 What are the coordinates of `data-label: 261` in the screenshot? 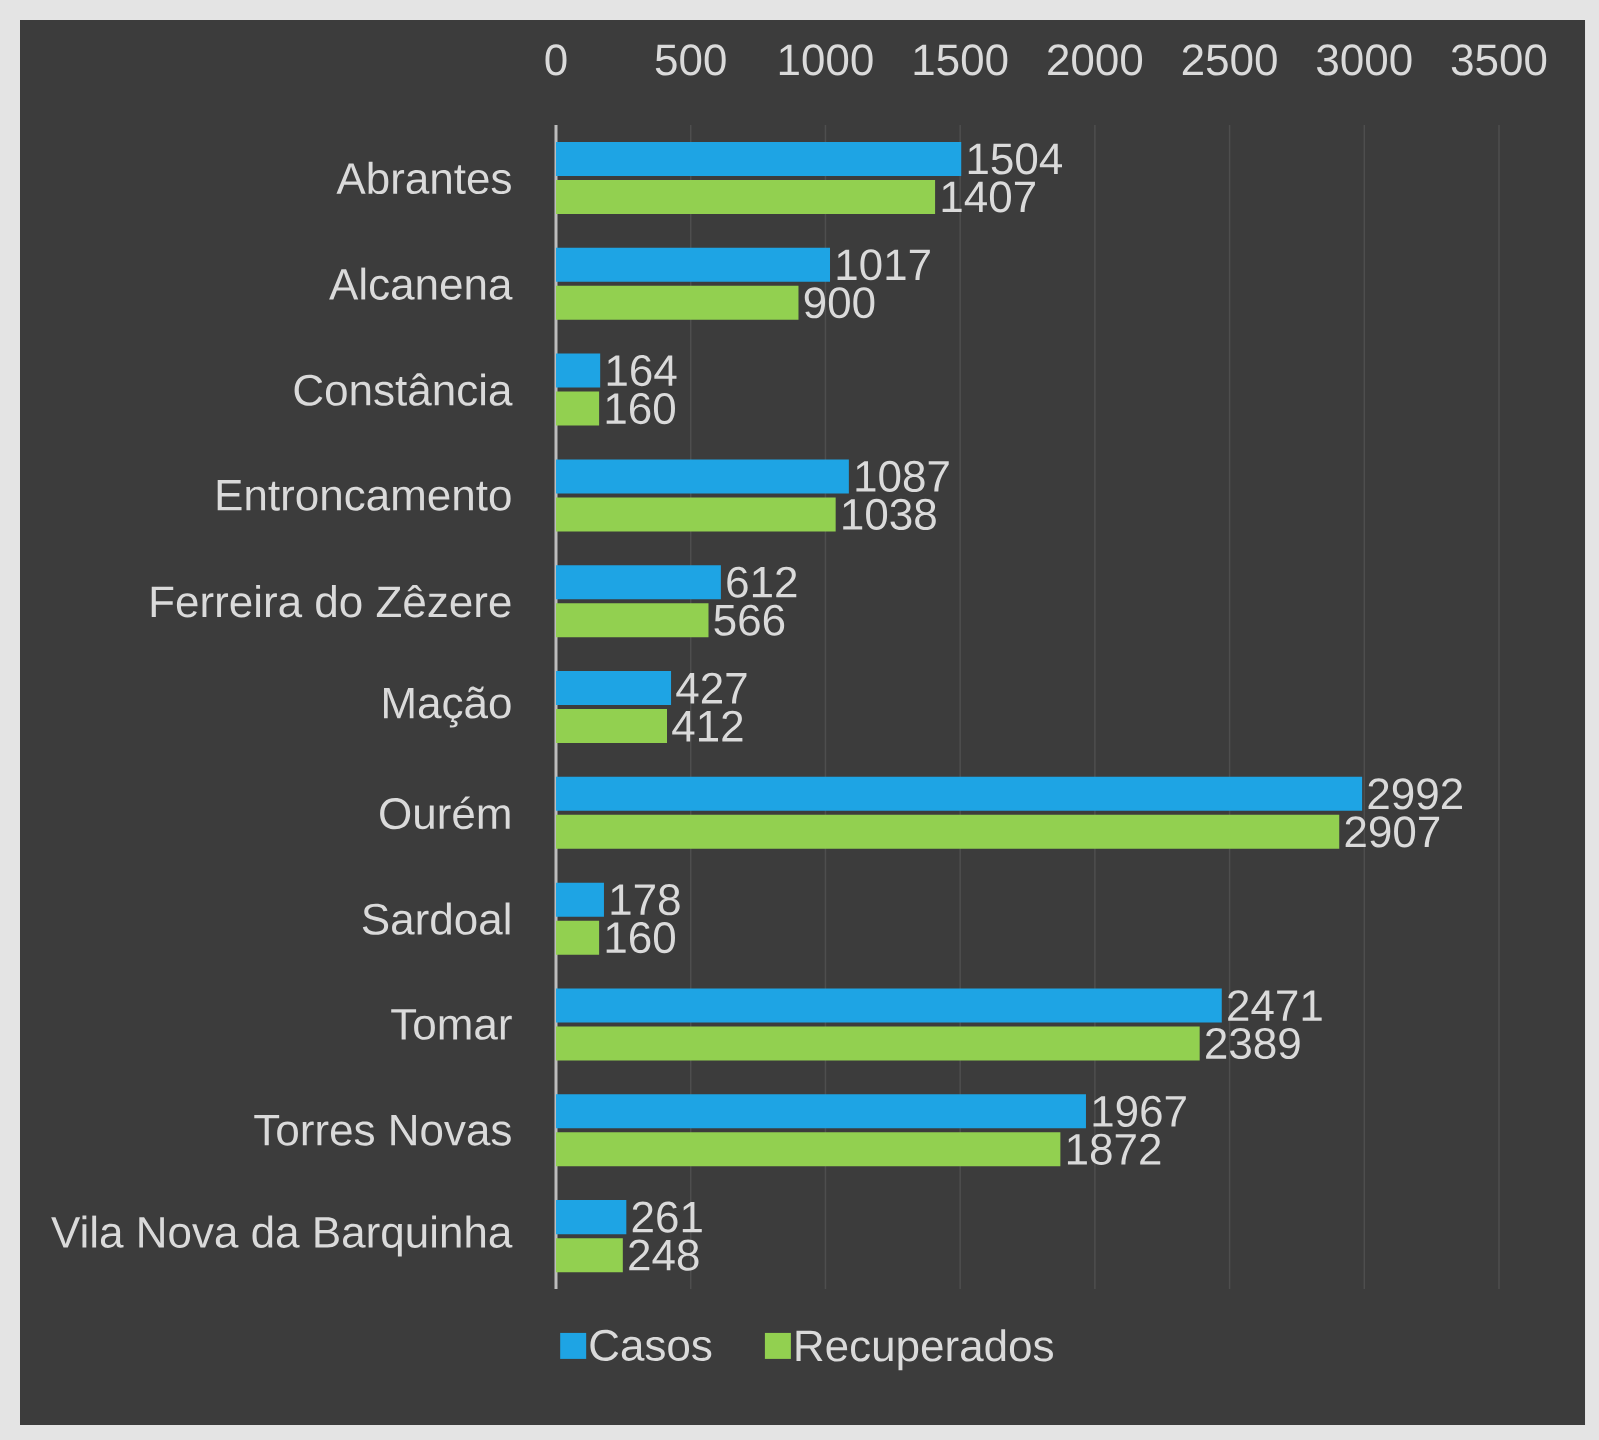 It's located at (667, 1217).